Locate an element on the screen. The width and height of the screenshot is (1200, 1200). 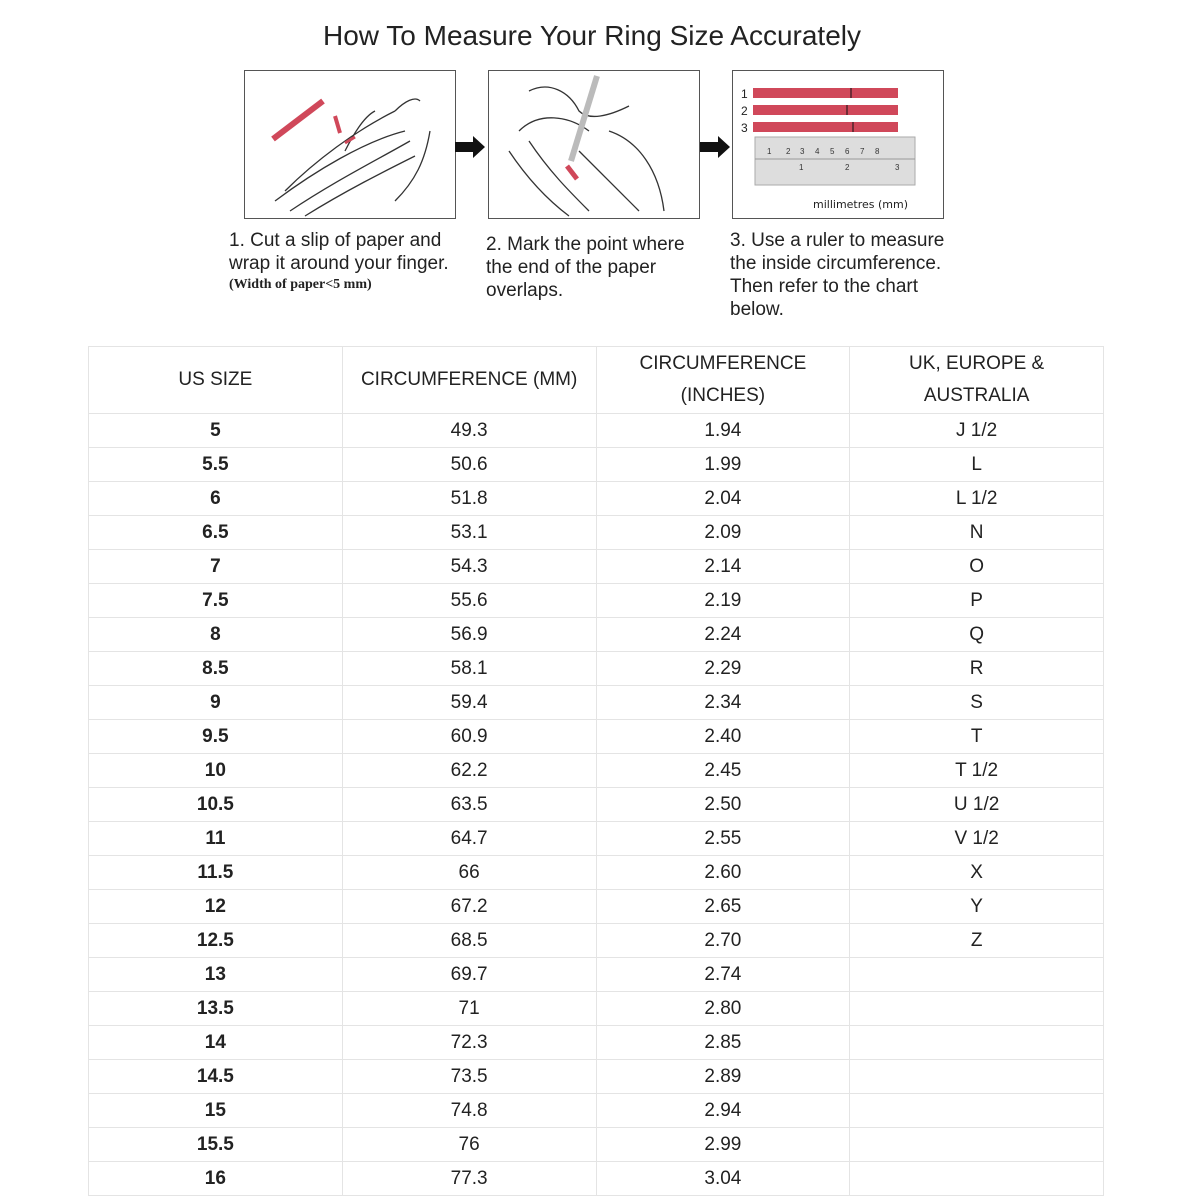
table-row: 5.5 50.6 1.99 L is located at coordinates (596, 464).